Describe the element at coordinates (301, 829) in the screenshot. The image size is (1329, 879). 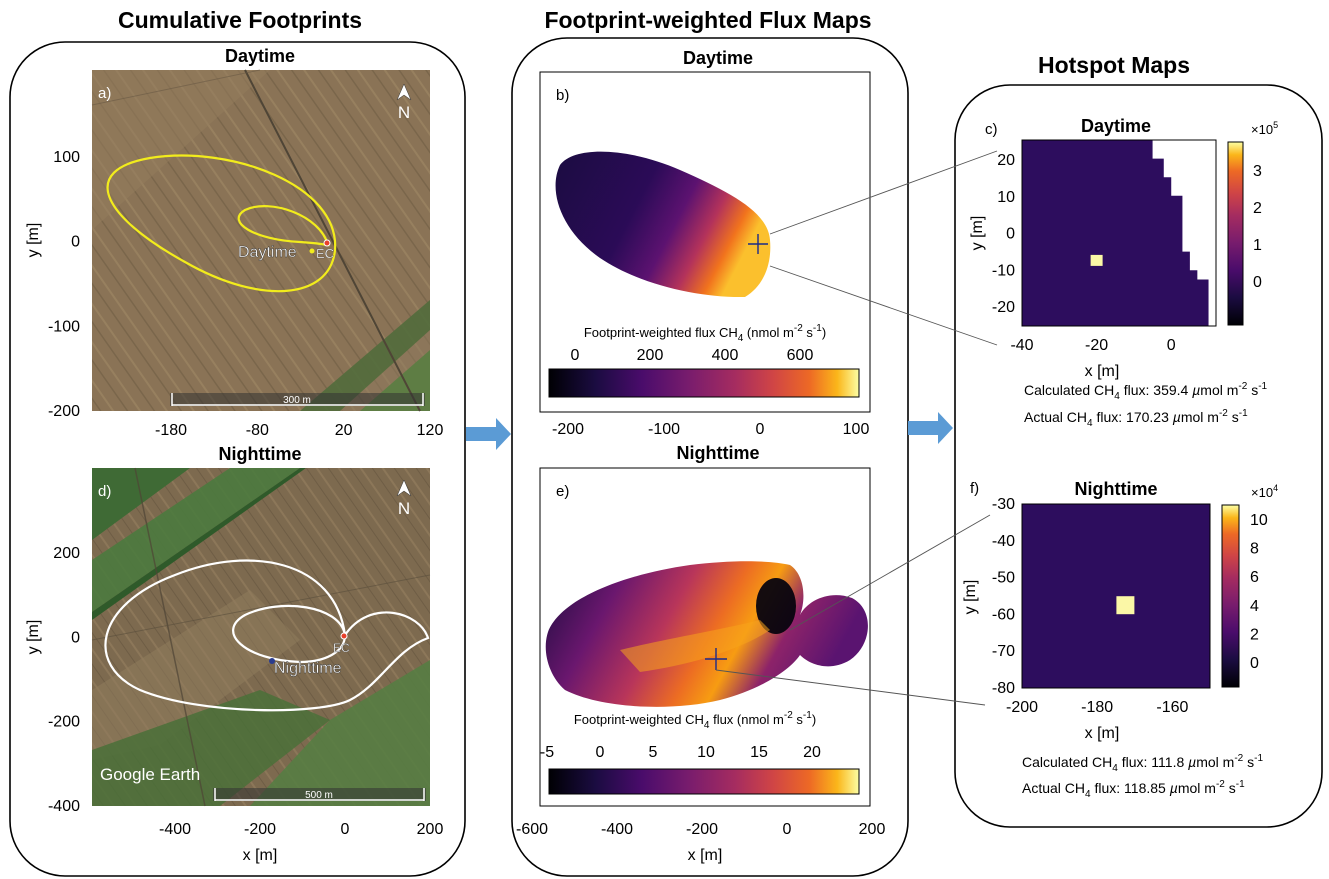
I see `x-axis-ticks: -400 -200 0 200` at that location.